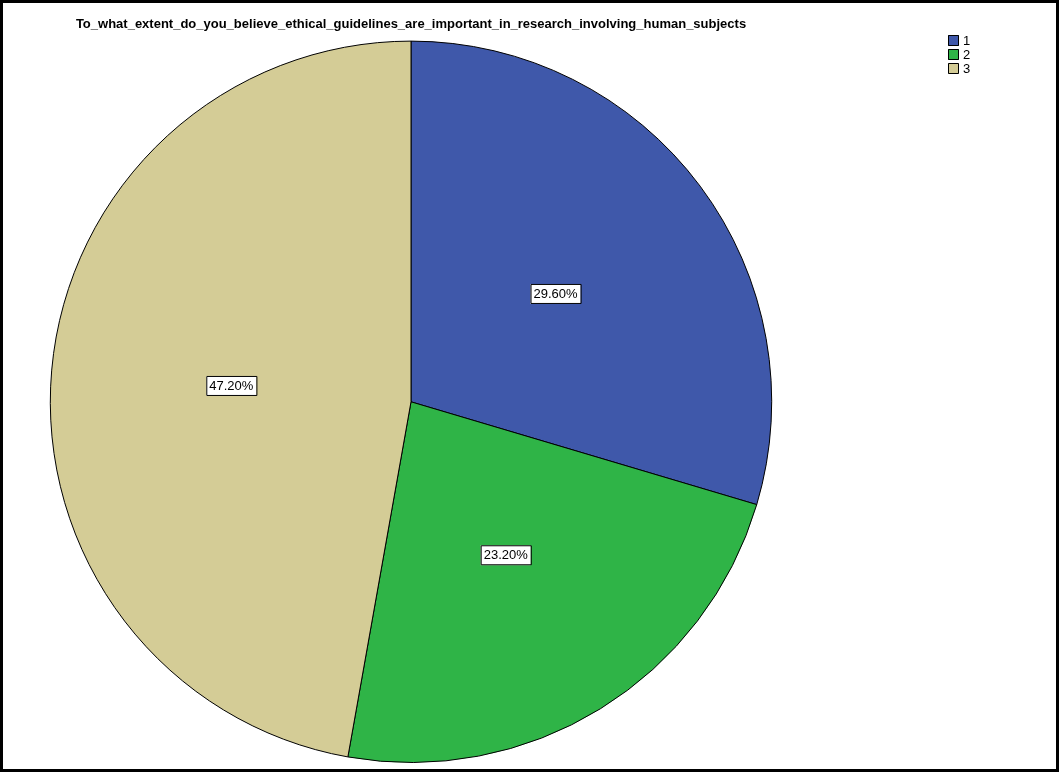 The image size is (1059, 772). What do you see at coordinates (967, 54) in the screenshot?
I see `legend-label: 2` at bounding box center [967, 54].